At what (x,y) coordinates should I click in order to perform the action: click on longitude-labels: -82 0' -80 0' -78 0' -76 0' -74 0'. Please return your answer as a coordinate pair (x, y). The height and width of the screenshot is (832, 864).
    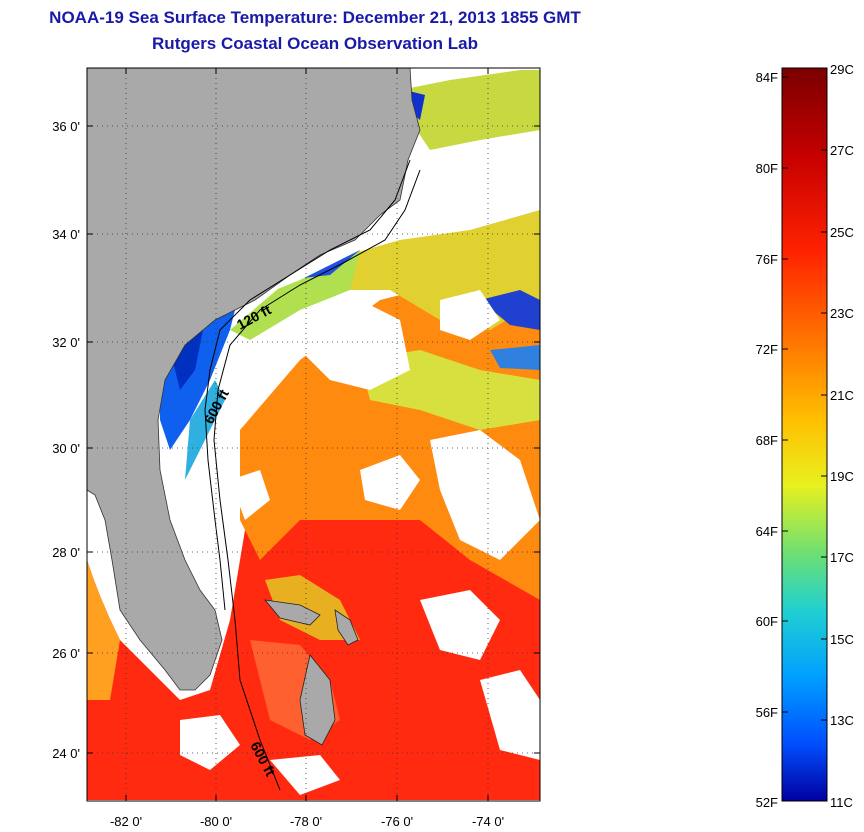
    Looking at the image, I should click on (307, 821).